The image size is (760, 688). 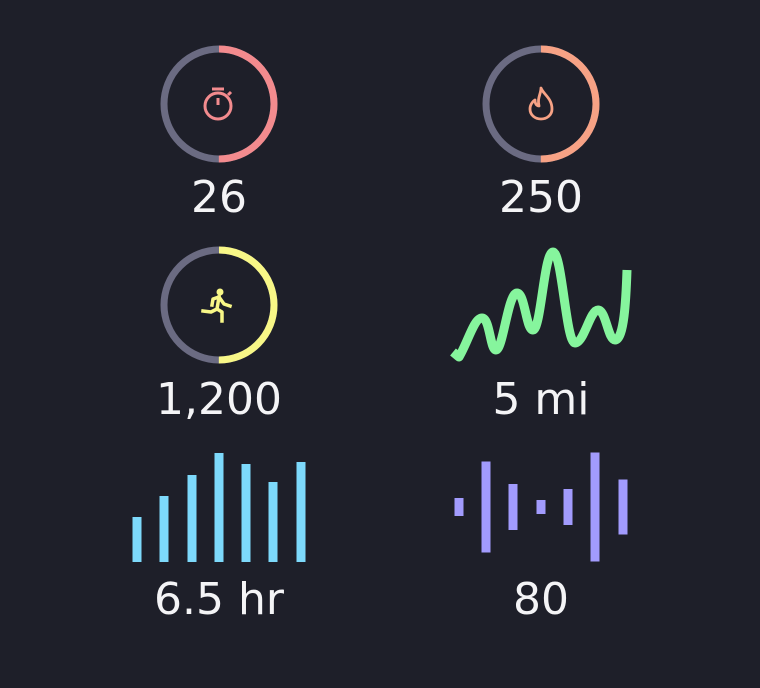 I want to click on steps-value: 1,200, so click(x=219, y=399).